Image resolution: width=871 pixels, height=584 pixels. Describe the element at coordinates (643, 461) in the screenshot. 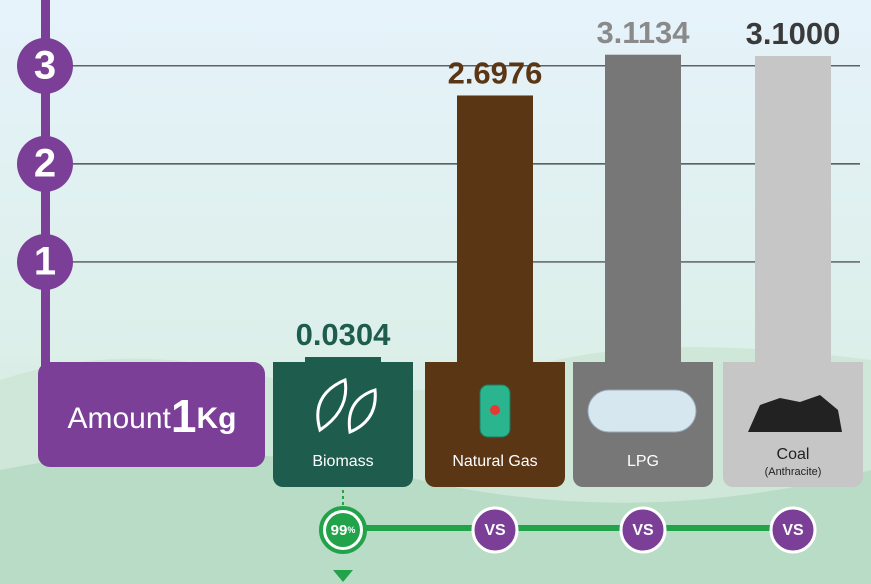

I see `x-tick-label: LPG` at that location.